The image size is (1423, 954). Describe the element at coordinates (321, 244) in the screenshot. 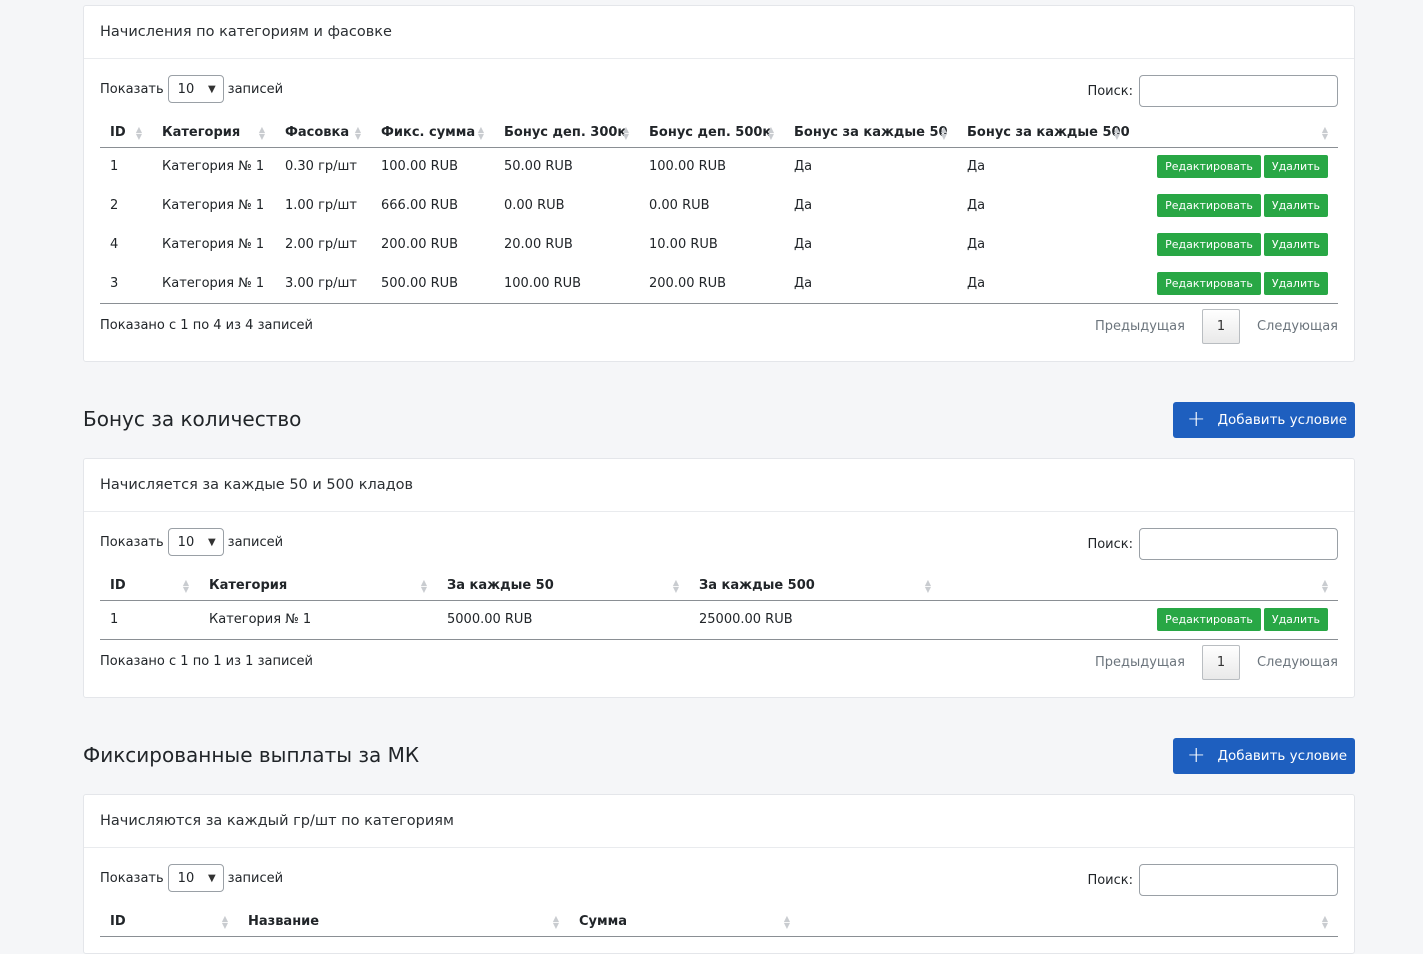

I see `cell-packaging: 2.00 гр/шт` at that location.